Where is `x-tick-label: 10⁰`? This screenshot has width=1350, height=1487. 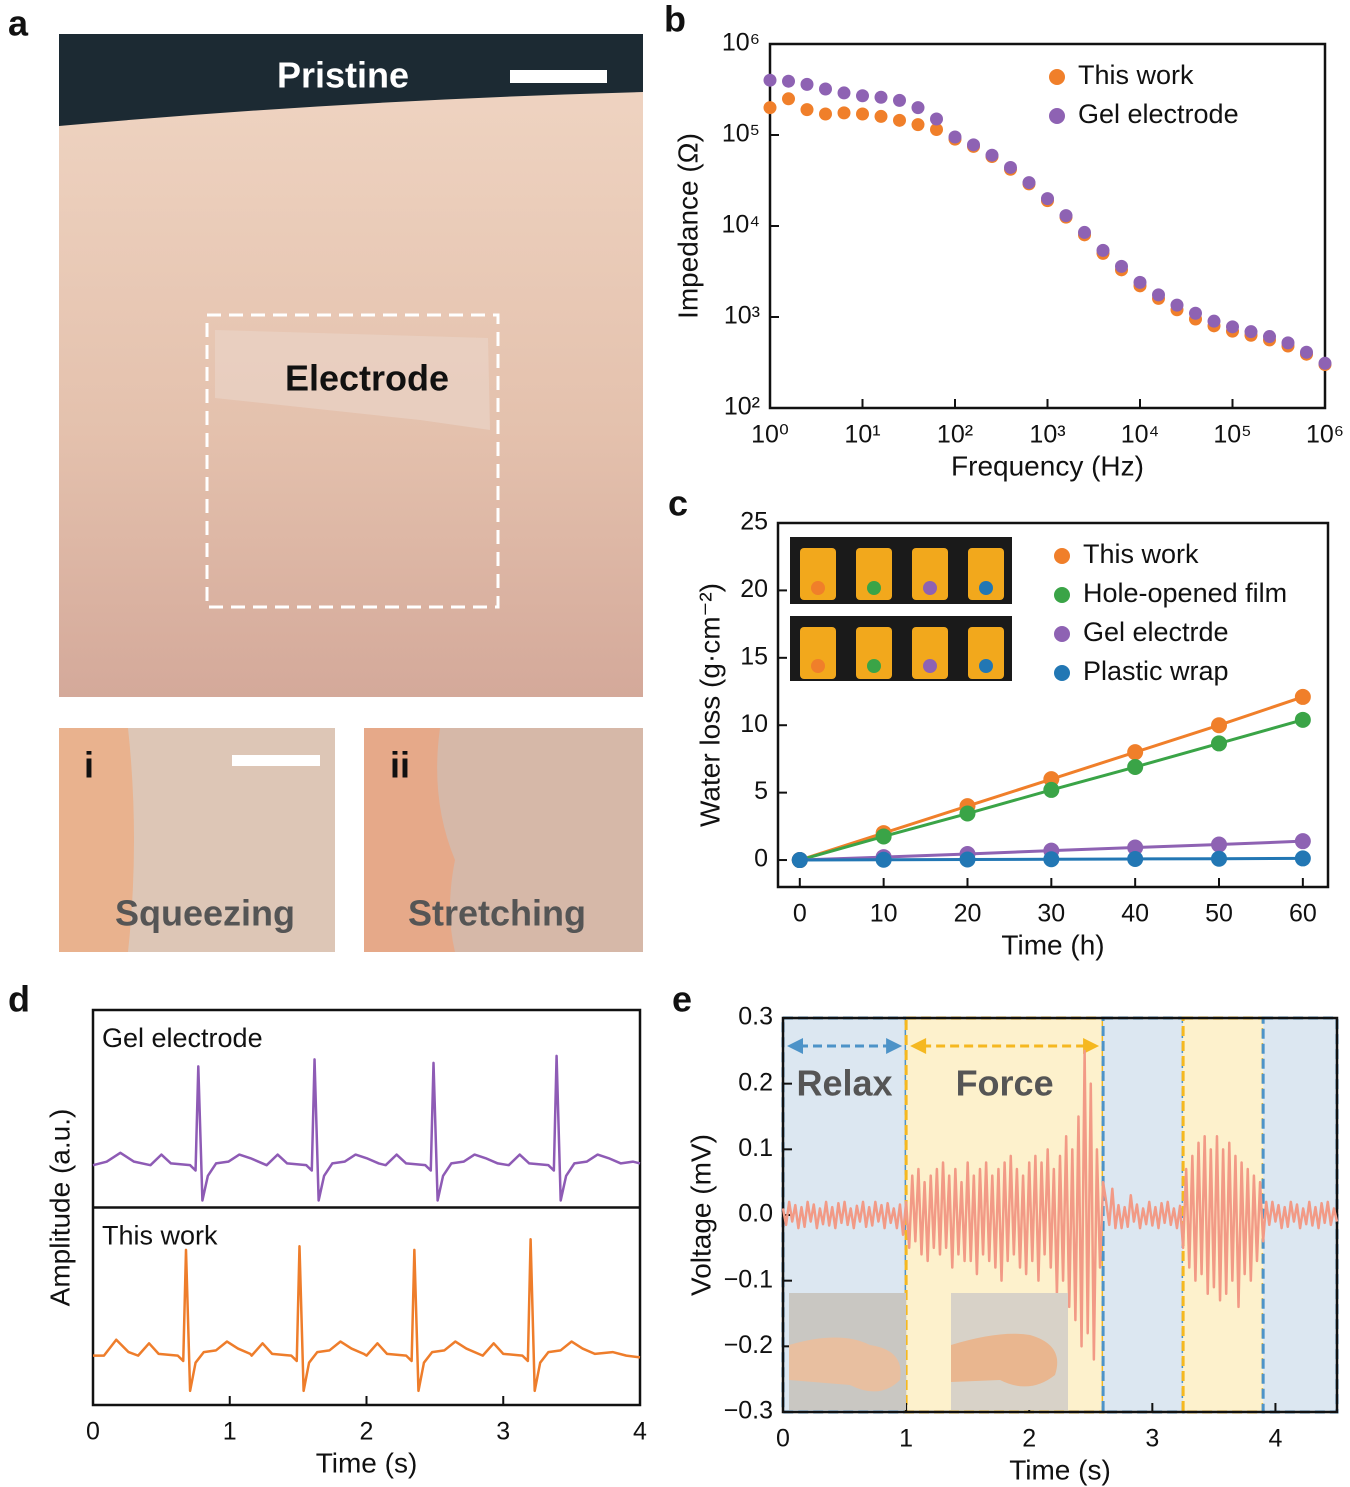
x-tick-label: 10⁰ is located at coordinates (770, 435).